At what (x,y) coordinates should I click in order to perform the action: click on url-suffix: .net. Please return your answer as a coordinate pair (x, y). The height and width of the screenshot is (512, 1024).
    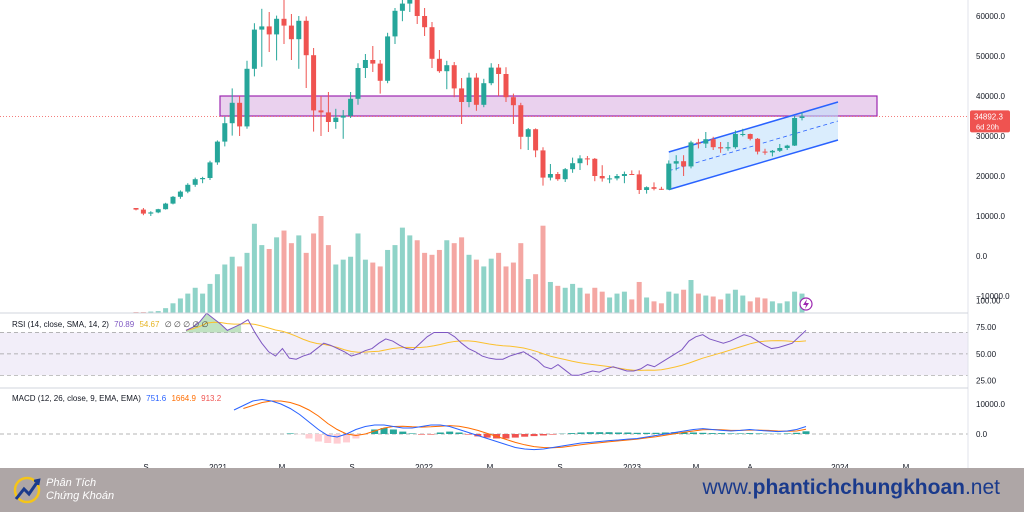
    Looking at the image, I should click on (982, 487).